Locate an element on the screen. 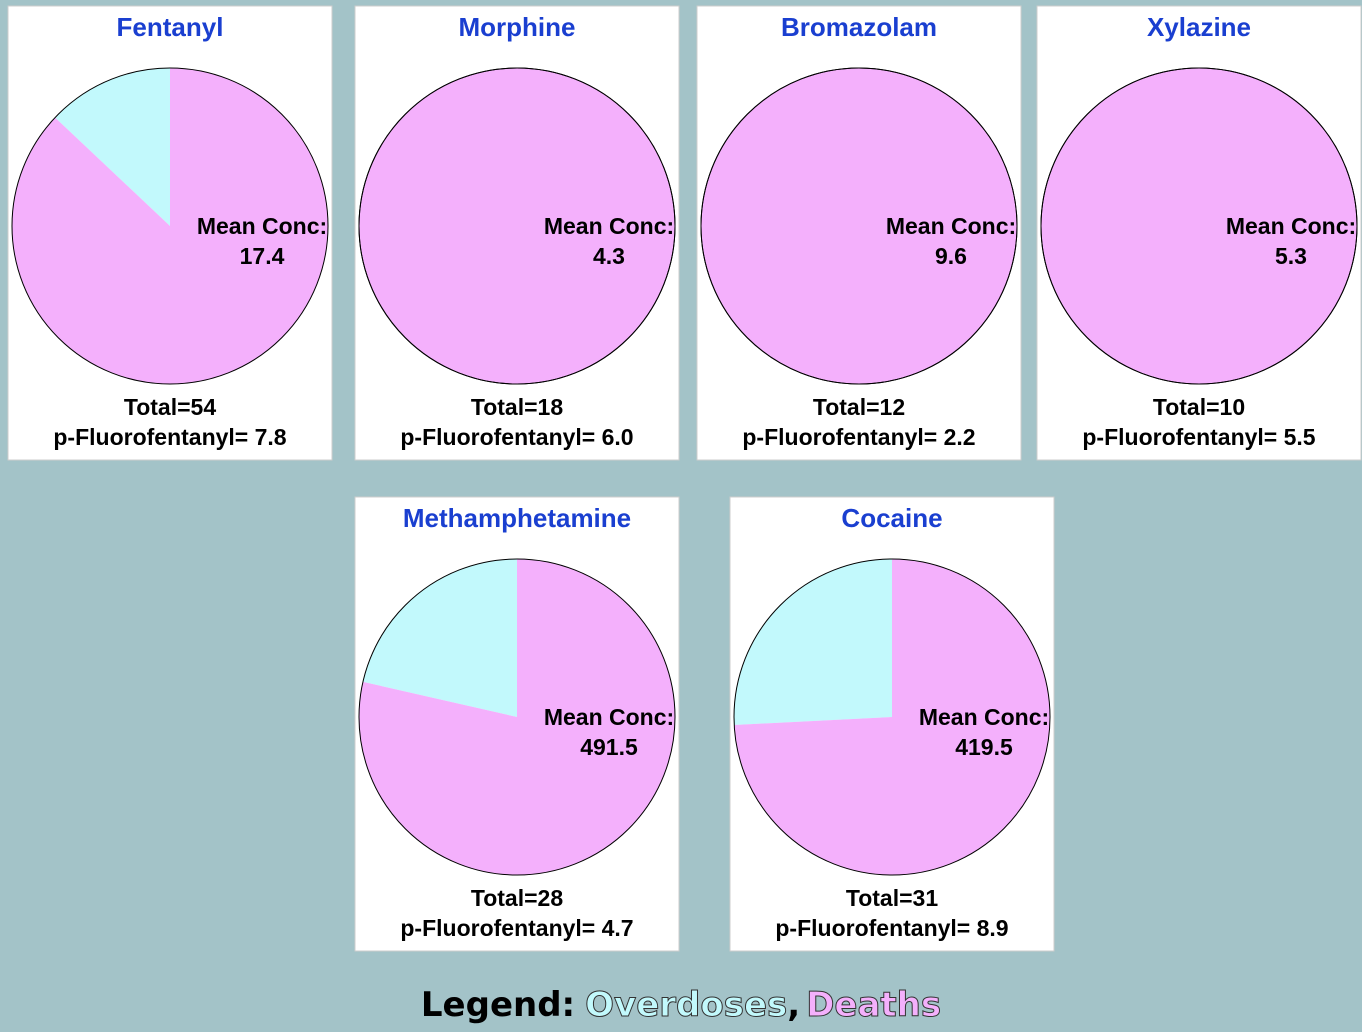 This screenshot has width=1362, height=1032. chart-title: Xylazine is located at coordinates (1199, 27).